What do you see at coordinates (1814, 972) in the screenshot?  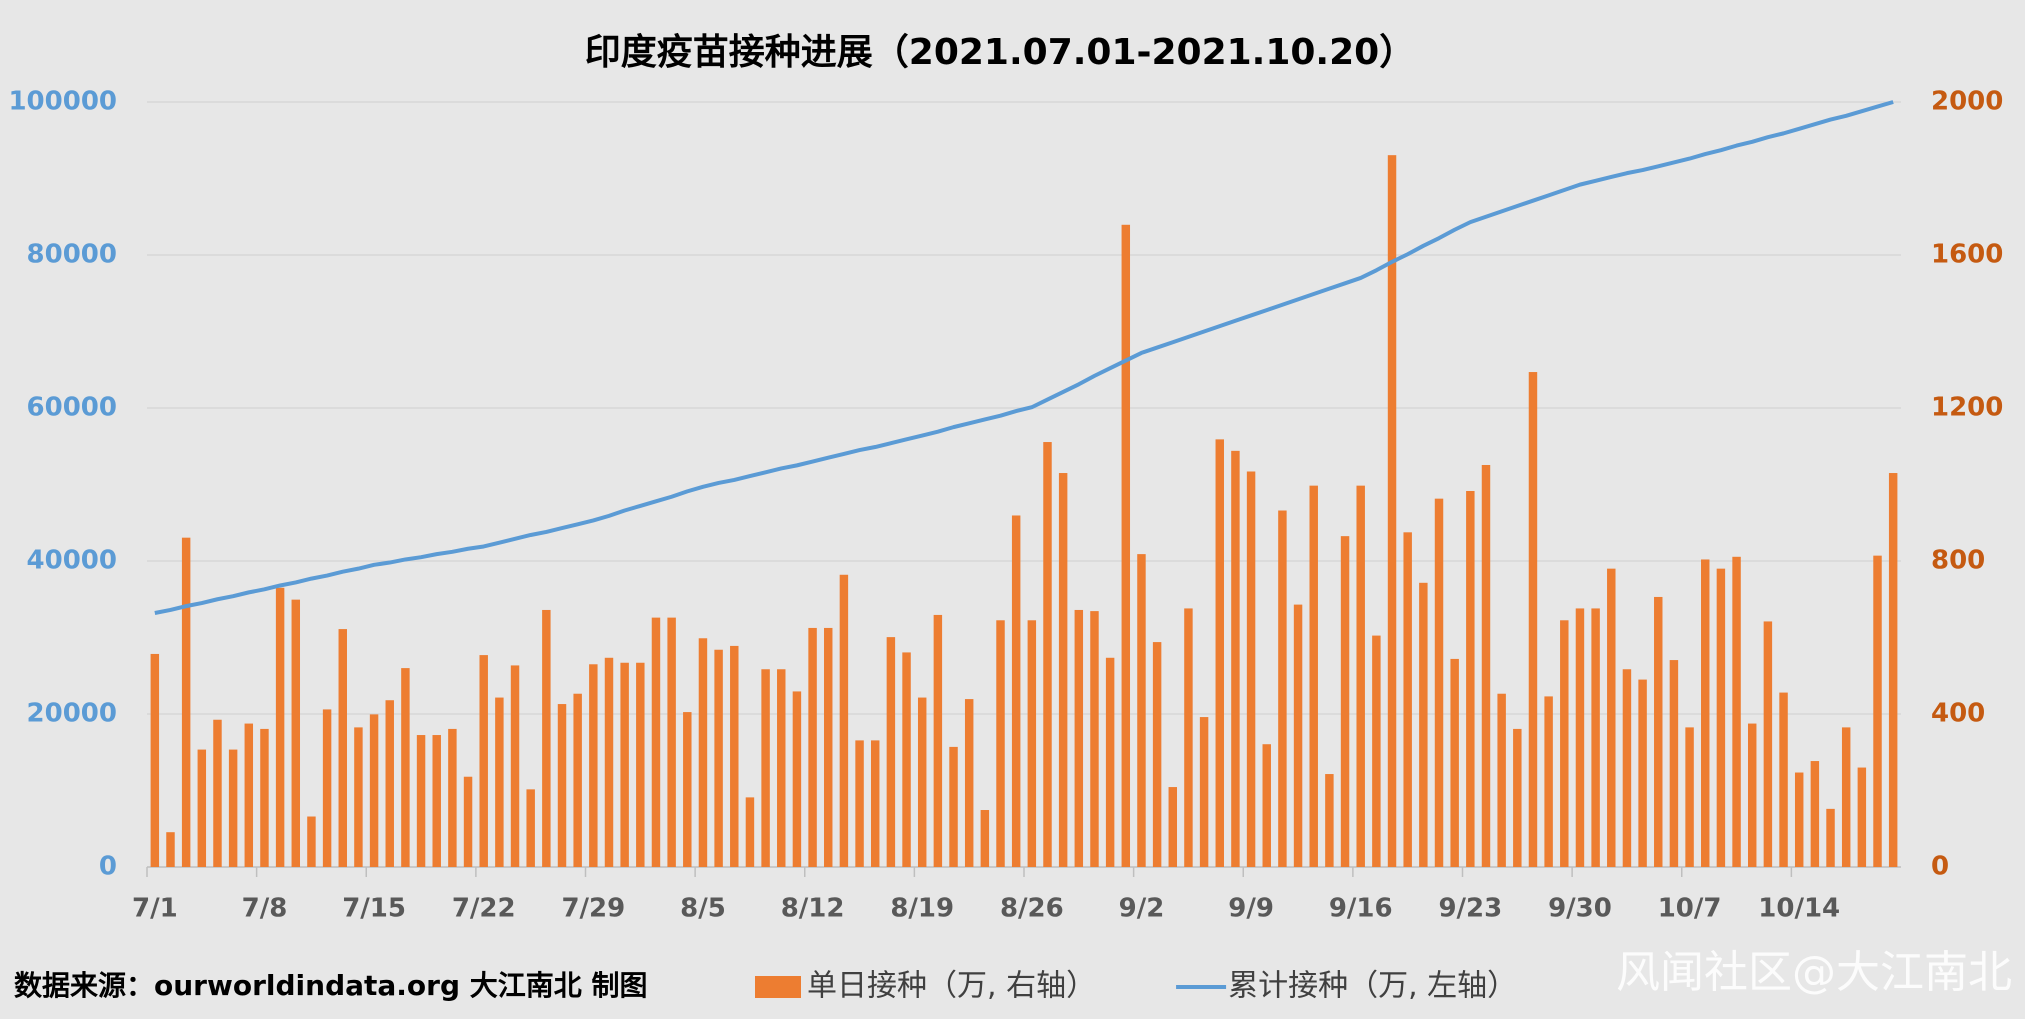 I see `watermark: 风闻社区@大江南北` at bounding box center [1814, 972].